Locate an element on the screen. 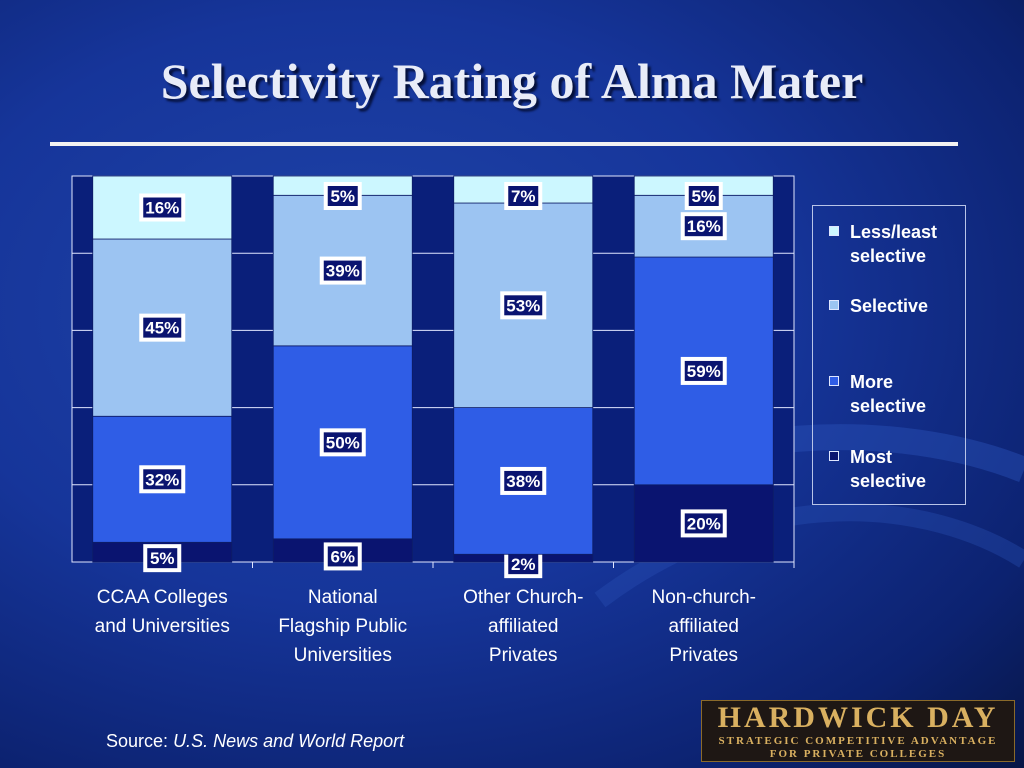 The width and height of the screenshot is (1024, 768). legend-line: Selective is located at coordinates (889, 306).